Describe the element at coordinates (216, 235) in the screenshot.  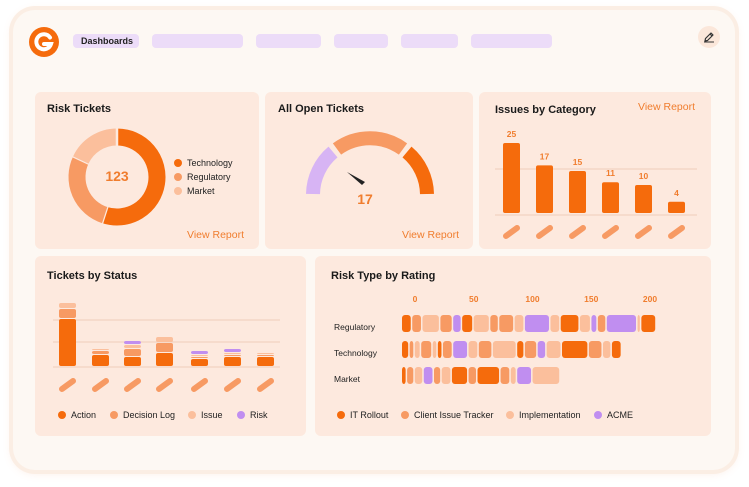
I see `risk-tickets-view-report-link: View Report` at that location.